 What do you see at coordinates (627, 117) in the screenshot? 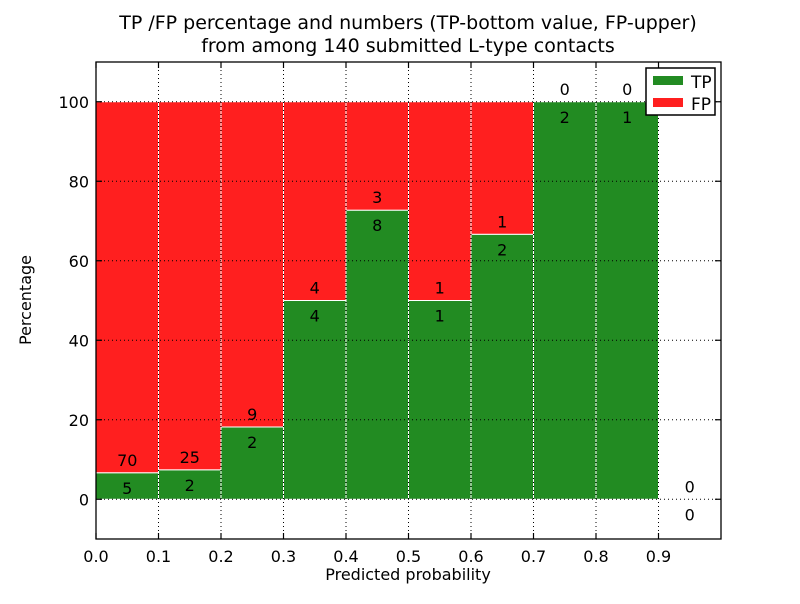
I see `tp-count-label-8: 1` at bounding box center [627, 117].